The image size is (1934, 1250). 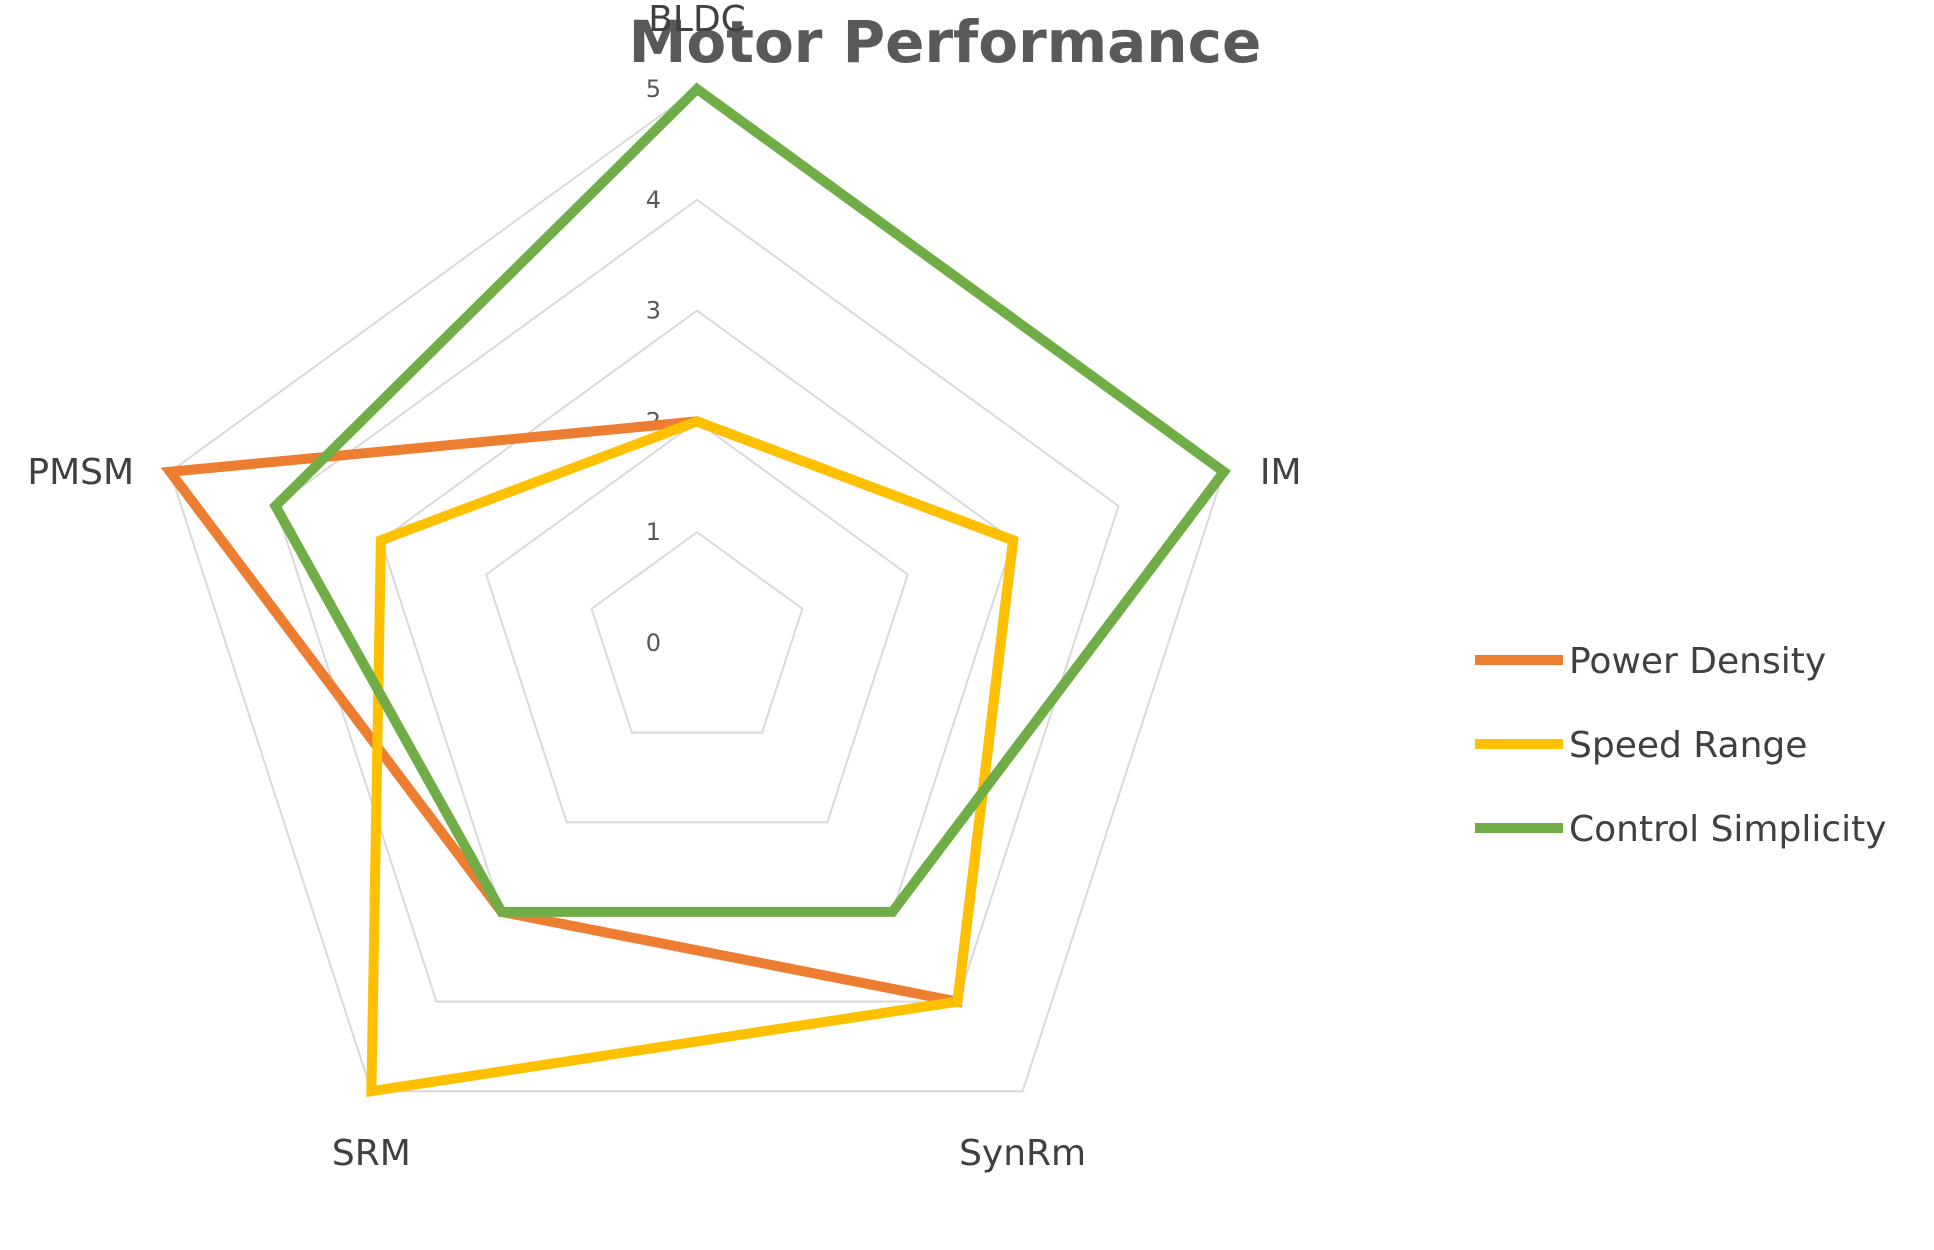 I want to click on category-label-pmsm: PMSM, so click(x=80, y=472).